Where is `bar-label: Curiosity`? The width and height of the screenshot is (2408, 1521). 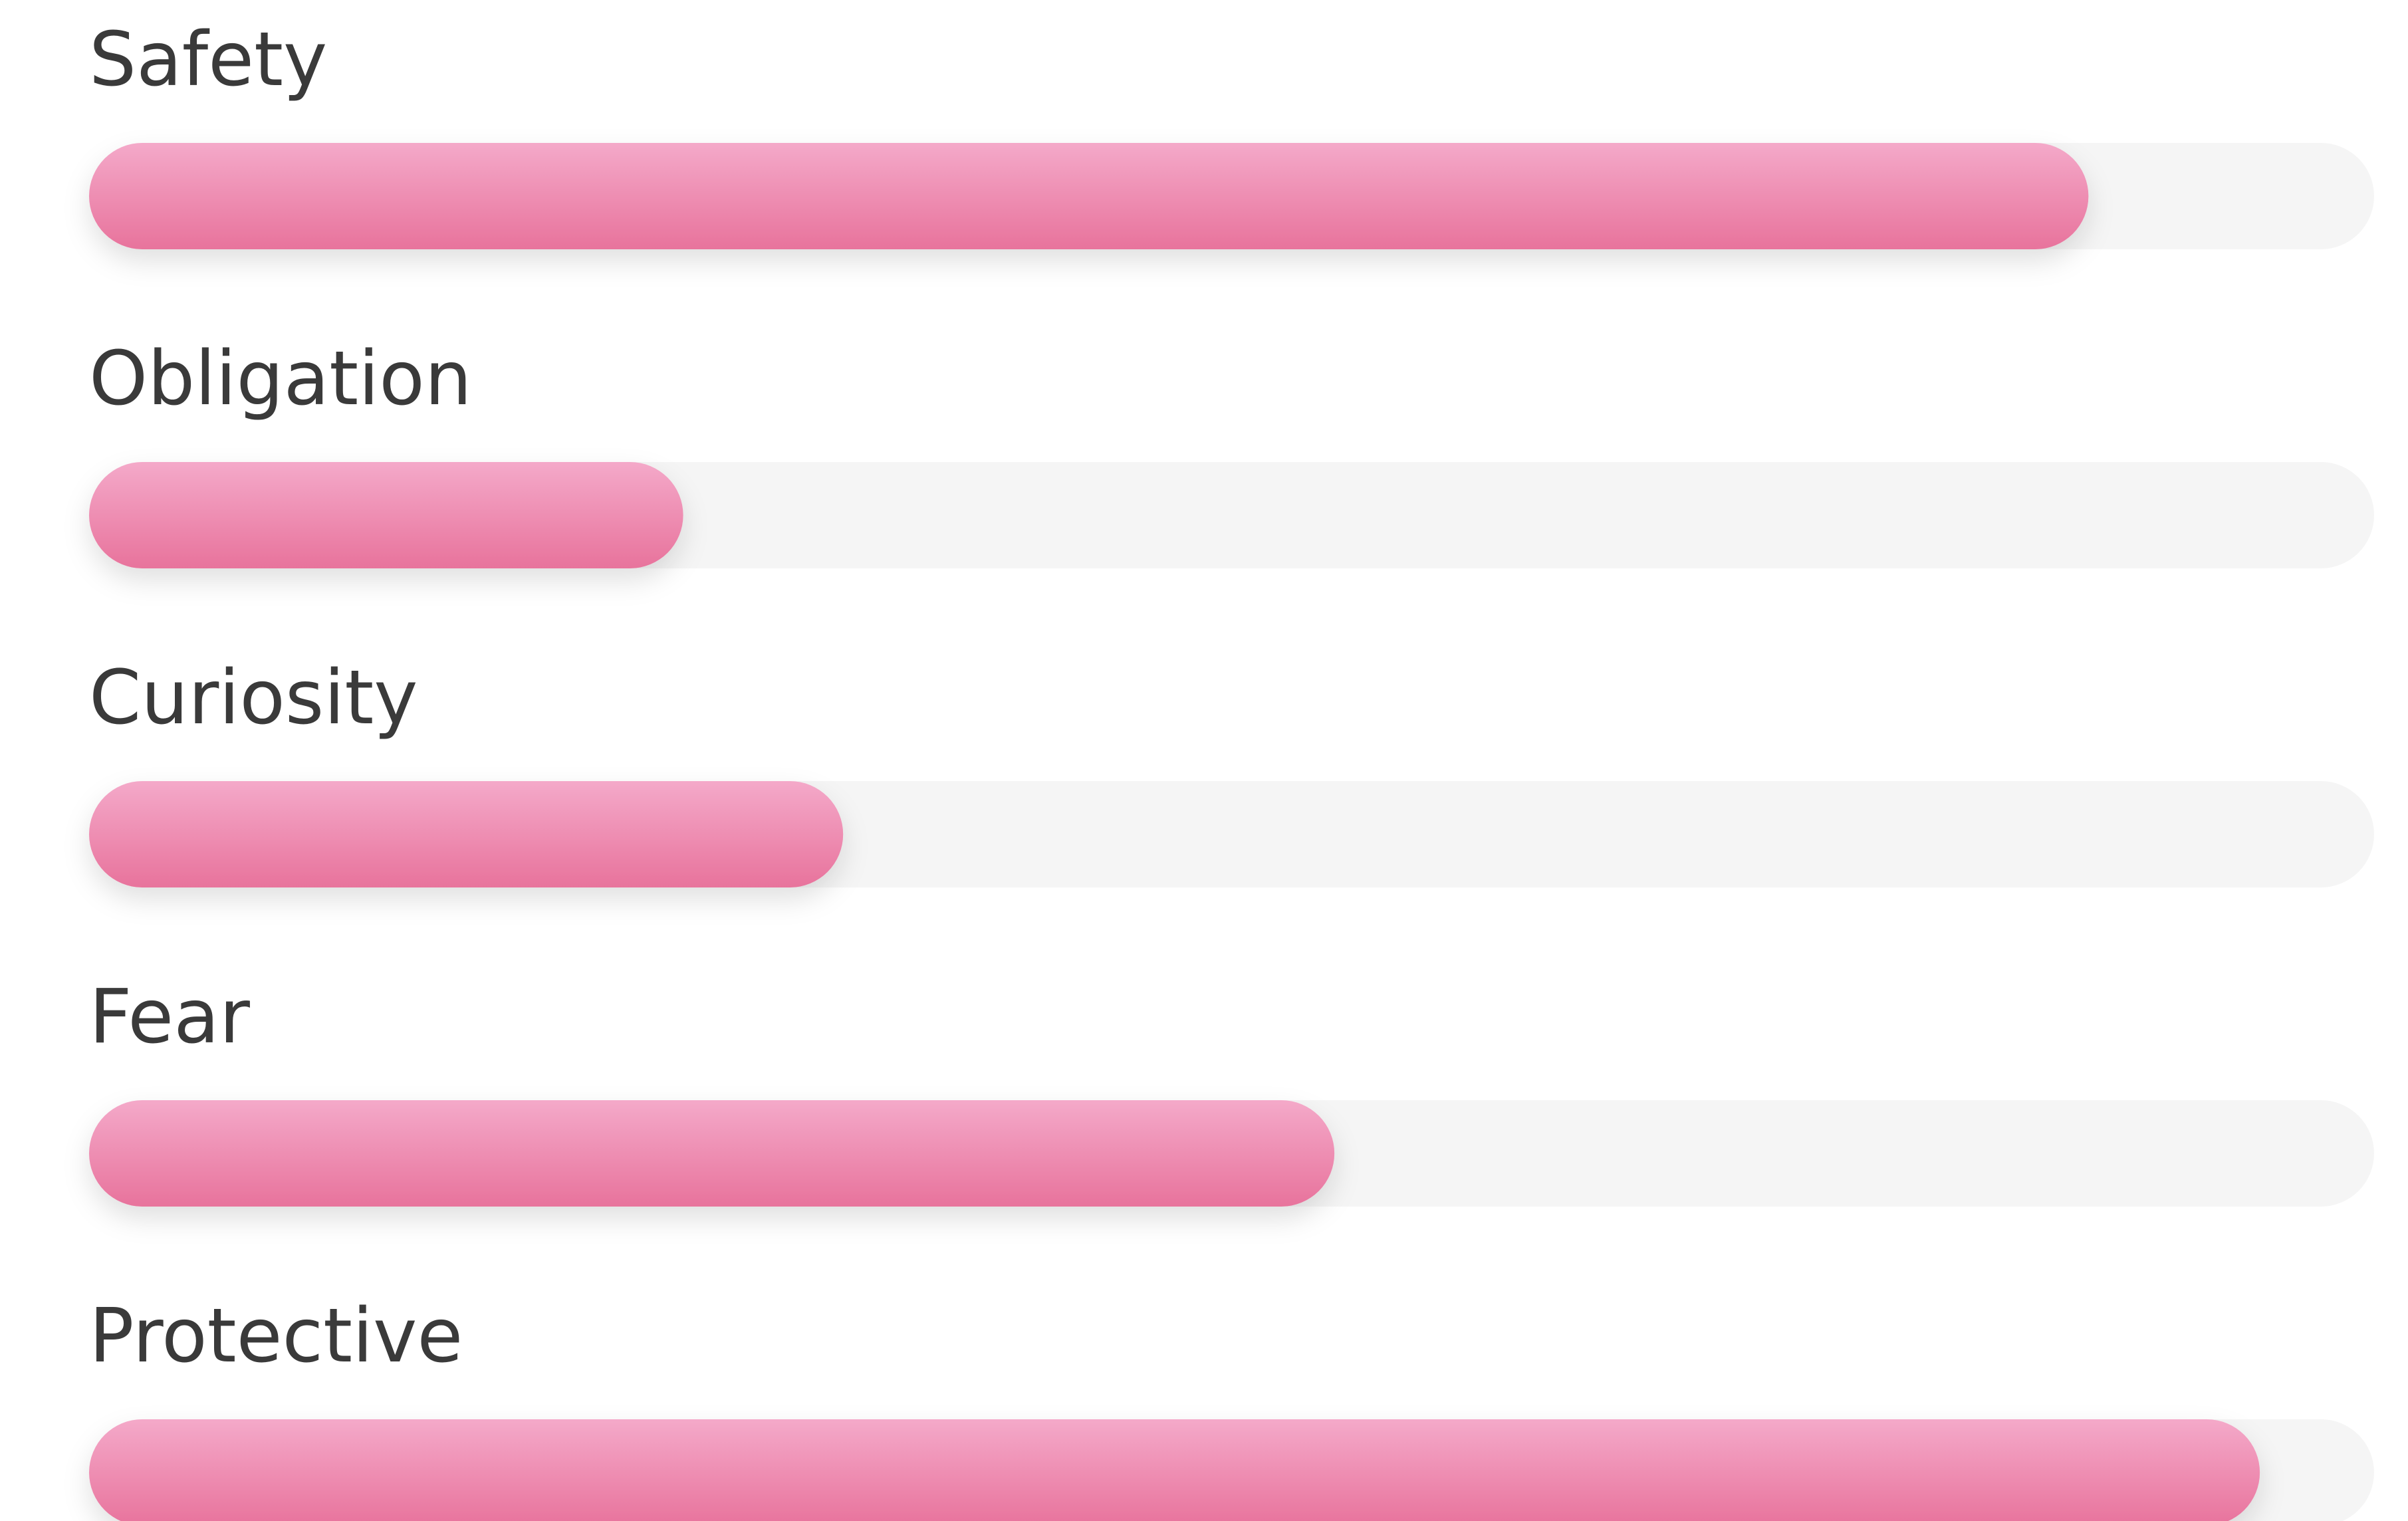
bar-label: Curiosity is located at coordinates (253, 698).